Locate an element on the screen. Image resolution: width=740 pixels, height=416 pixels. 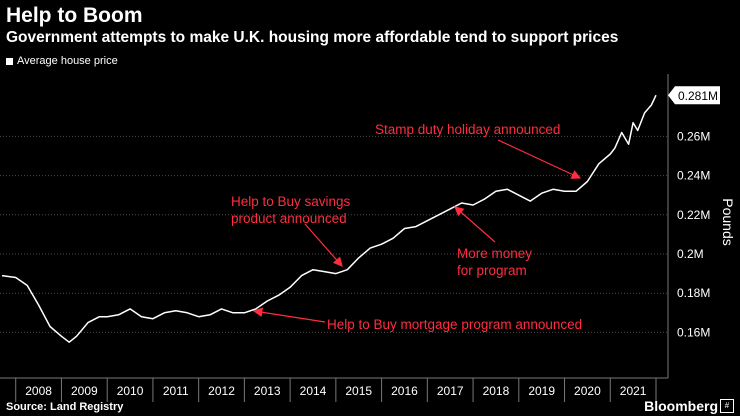
y-tick-label: 0.26M is located at coordinates (693, 136).